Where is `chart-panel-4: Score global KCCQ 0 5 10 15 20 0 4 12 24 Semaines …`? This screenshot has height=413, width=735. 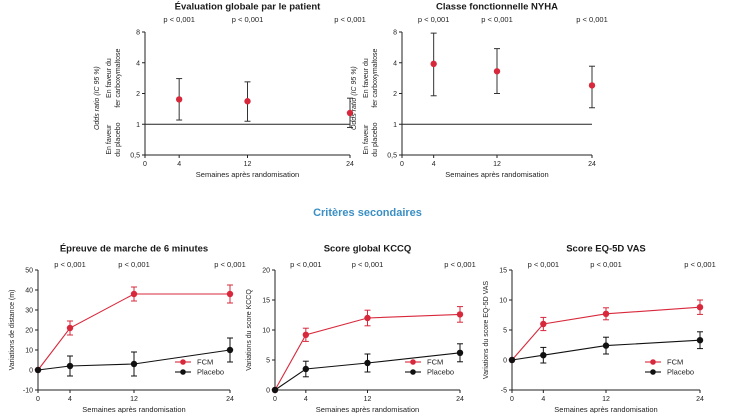 chart-panel-4: Score global KCCQ 0 5 10 15 20 0 4 12 24 Semaines … is located at coordinates (361, 328).